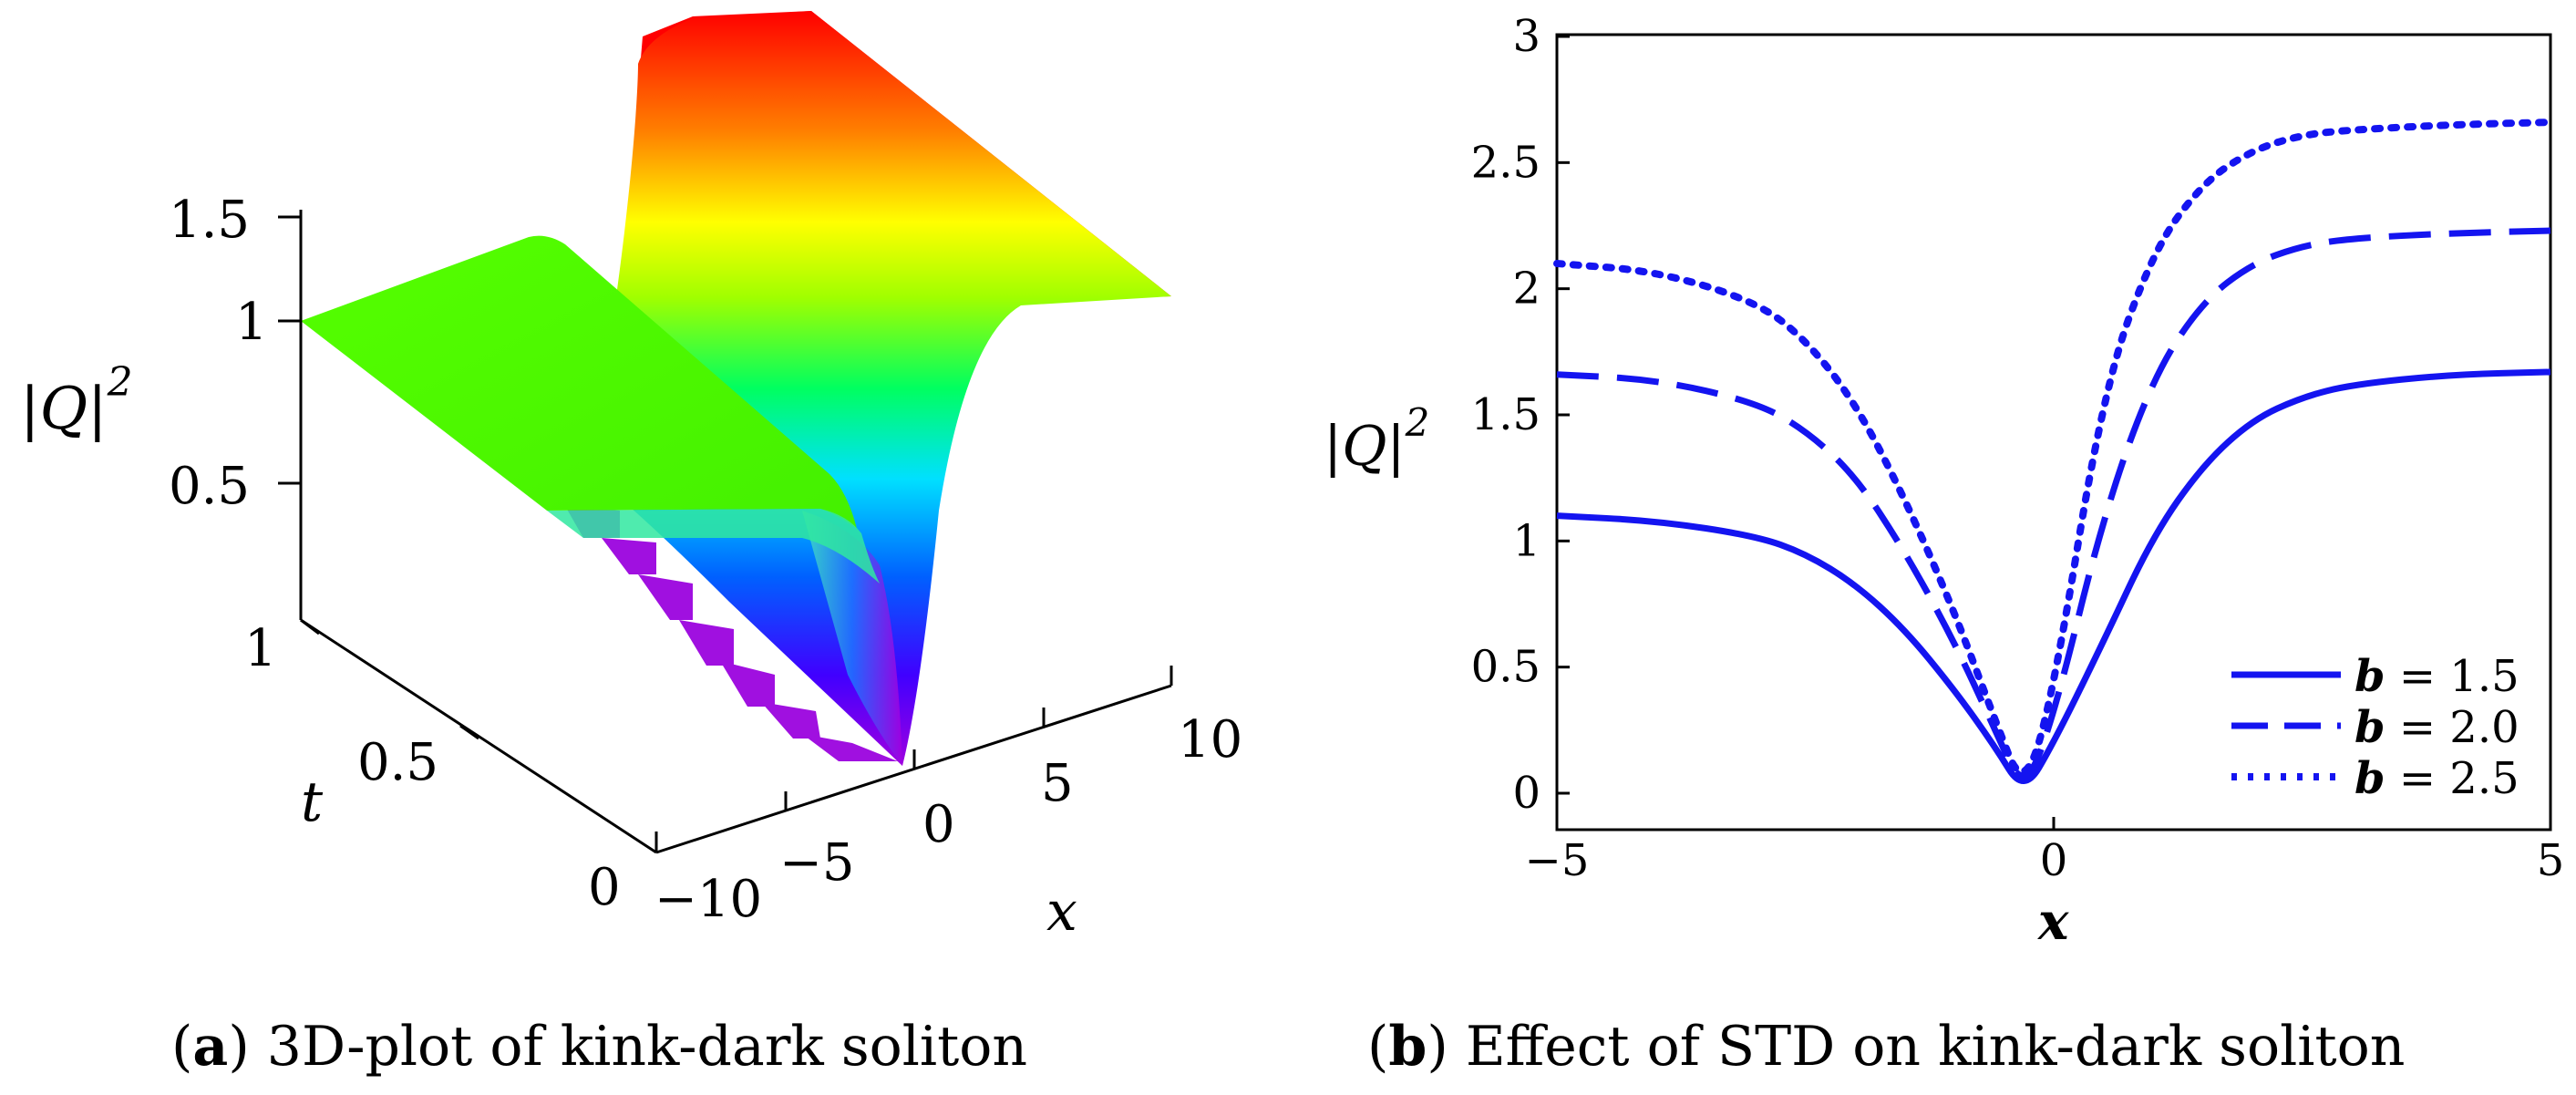  Describe the element at coordinates (397, 762) in the screenshot. I see `t-tick-label: 0.5` at that location.